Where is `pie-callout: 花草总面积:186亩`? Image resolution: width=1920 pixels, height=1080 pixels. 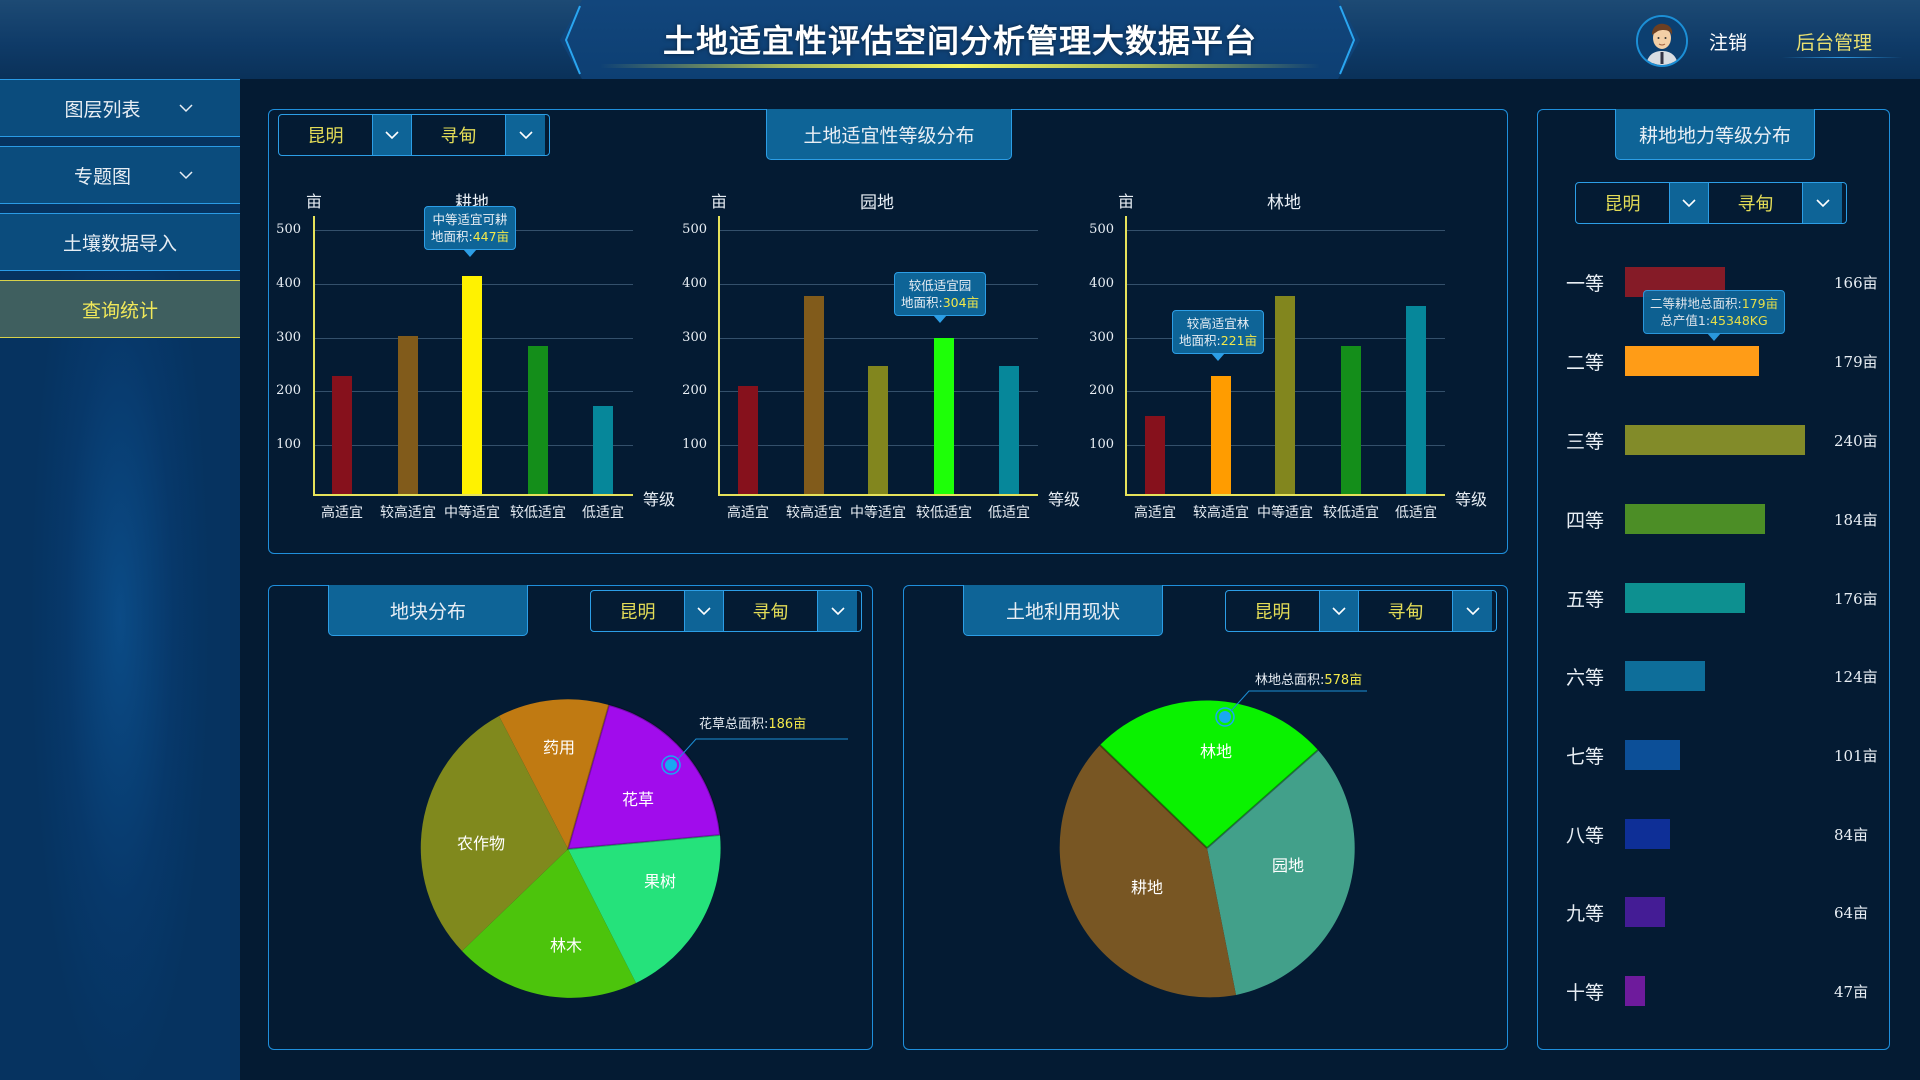 pie-callout: 花草总面积:186亩 is located at coordinates (753, 724).